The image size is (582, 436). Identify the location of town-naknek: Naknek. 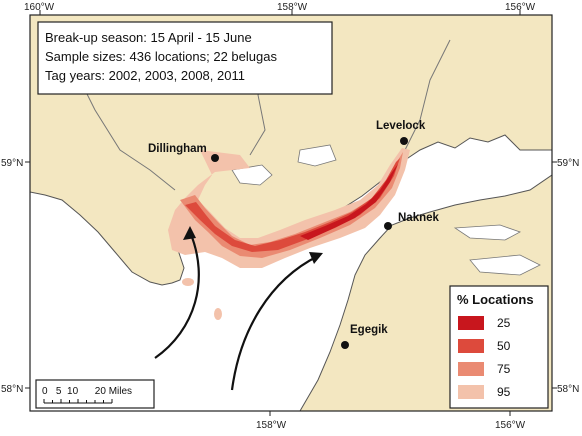
(412, 221).